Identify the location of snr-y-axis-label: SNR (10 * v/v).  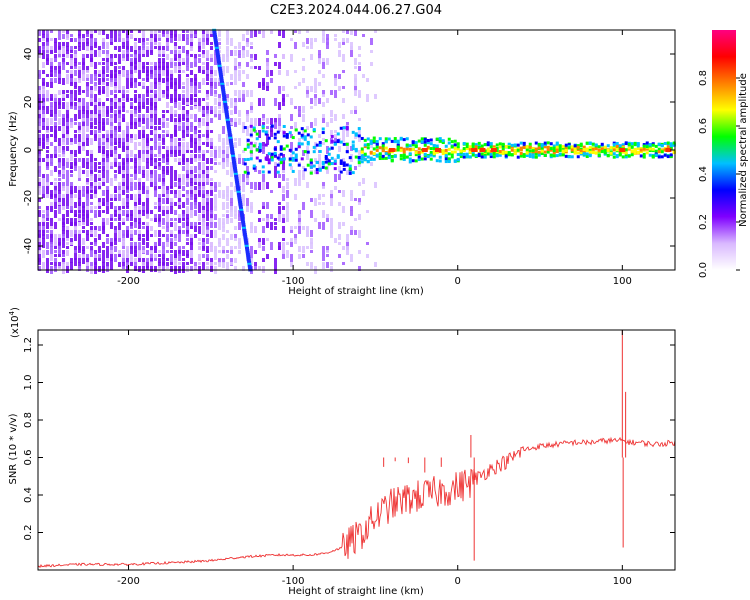
(13, 448).